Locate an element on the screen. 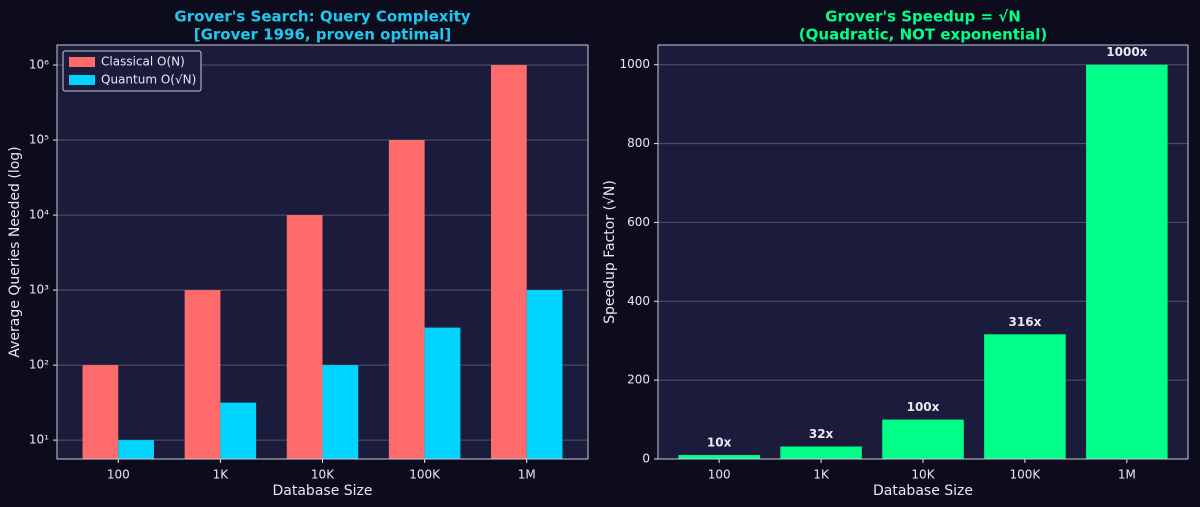 This screenshot has width=1200, height=507. y-tick-label: 10⁴ is located at coordinates (39, 215).